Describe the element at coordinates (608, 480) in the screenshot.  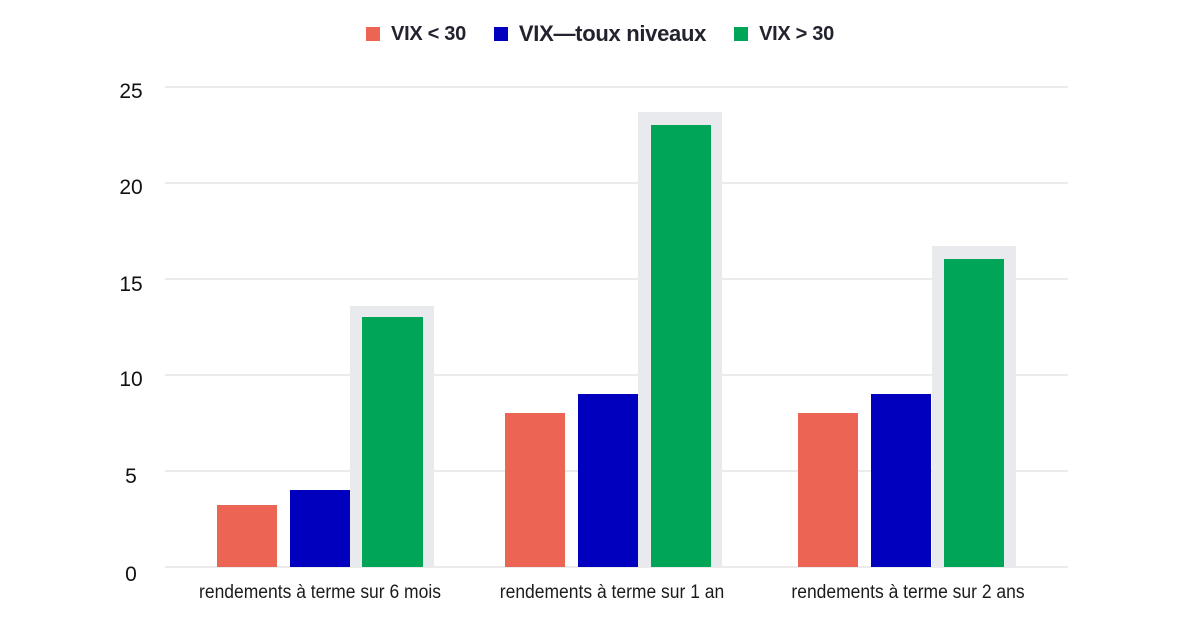
I see `bar-vix-all-1-an` at that location.